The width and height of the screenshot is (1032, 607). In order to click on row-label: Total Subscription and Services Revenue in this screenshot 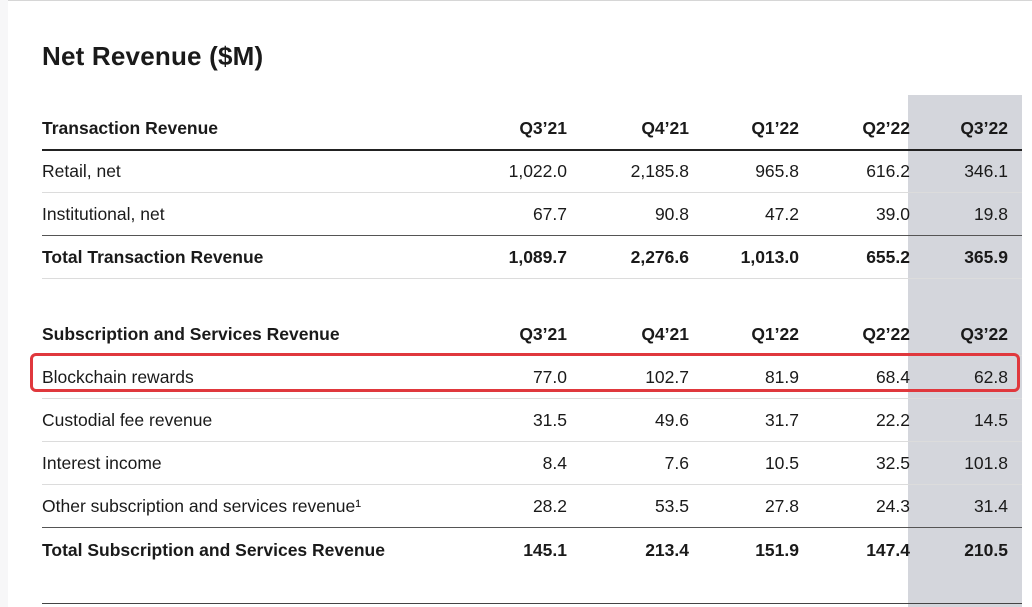, I will do `click(213, 550)`.